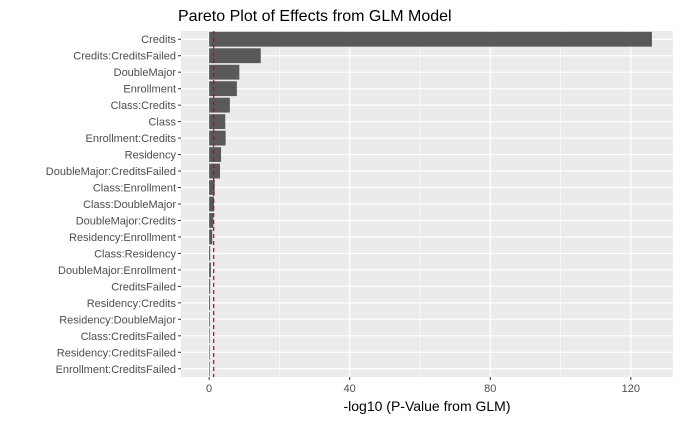  What do you see at coordinates (315, 16) in the screenshot?
I see `chart-title: Pareto Plot of Effects from GLM Model` at bounding box center [315, 16].